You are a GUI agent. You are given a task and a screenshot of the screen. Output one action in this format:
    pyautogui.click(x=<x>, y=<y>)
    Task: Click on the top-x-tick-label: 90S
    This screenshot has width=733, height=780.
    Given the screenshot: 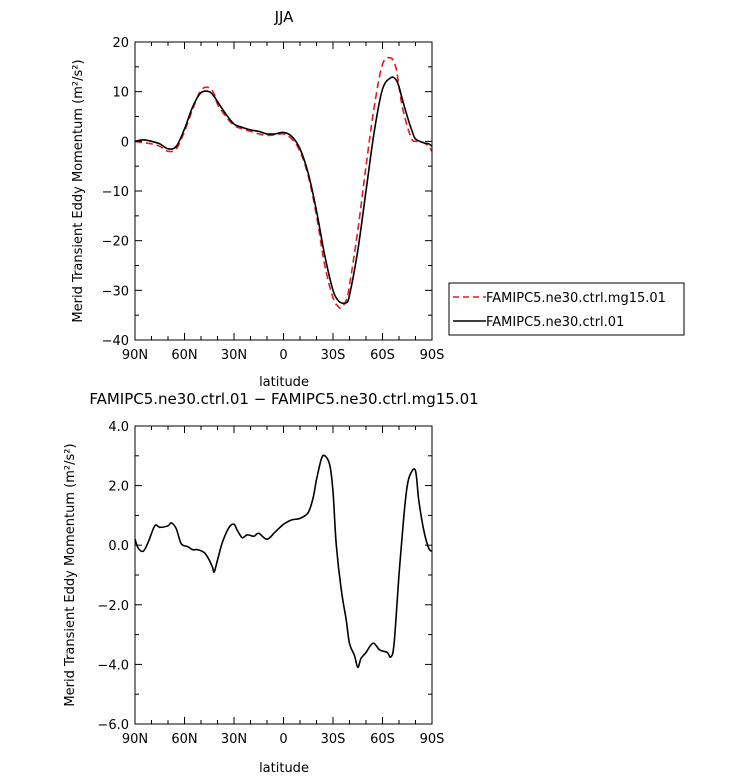 What is the action you would take?
    pyautogui.click(x=432, y=355)
    